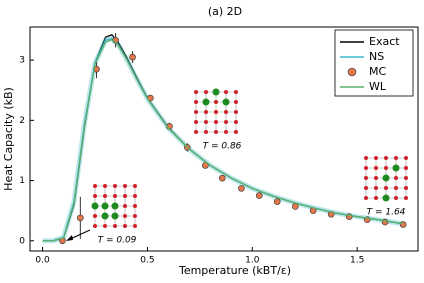 This screenshot has height=283, width=424. What do you see at coordinates (377, 71) in the screenshot?
I see `legend-label: MC` at bounding box center [377, 71].